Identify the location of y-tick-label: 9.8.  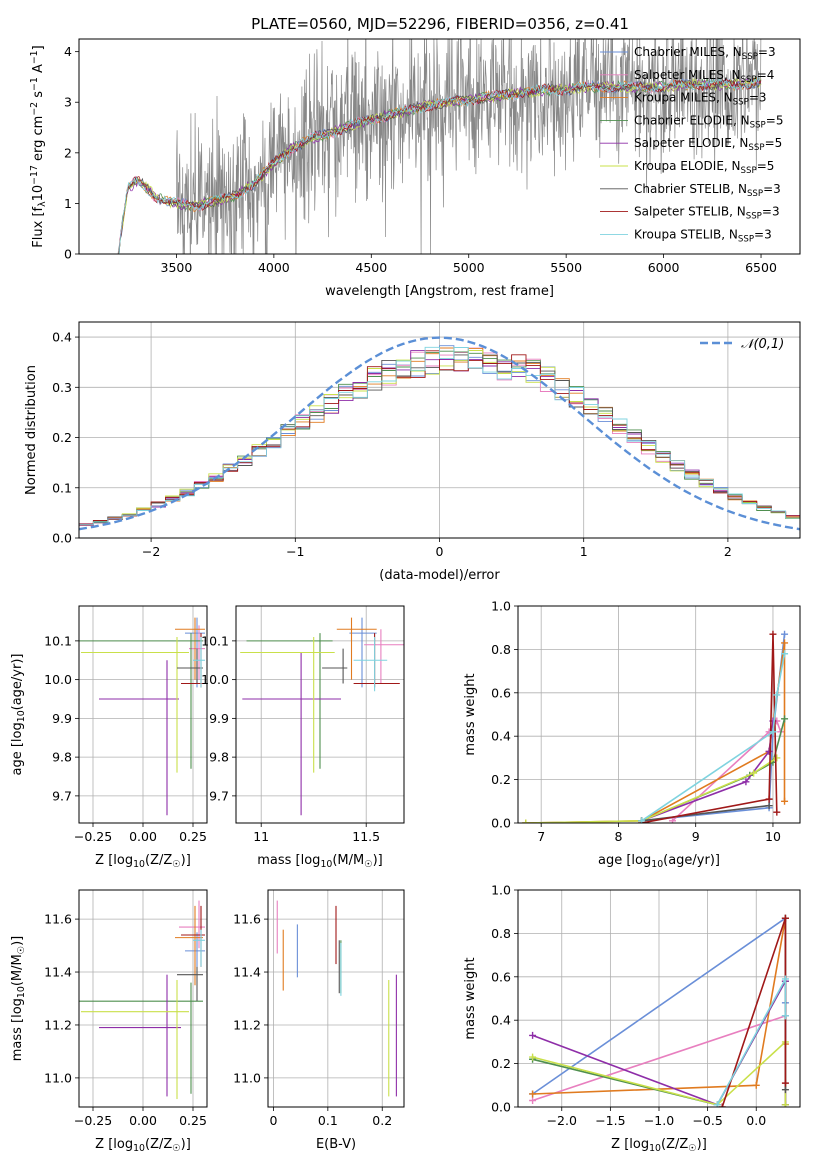
(219, 757).